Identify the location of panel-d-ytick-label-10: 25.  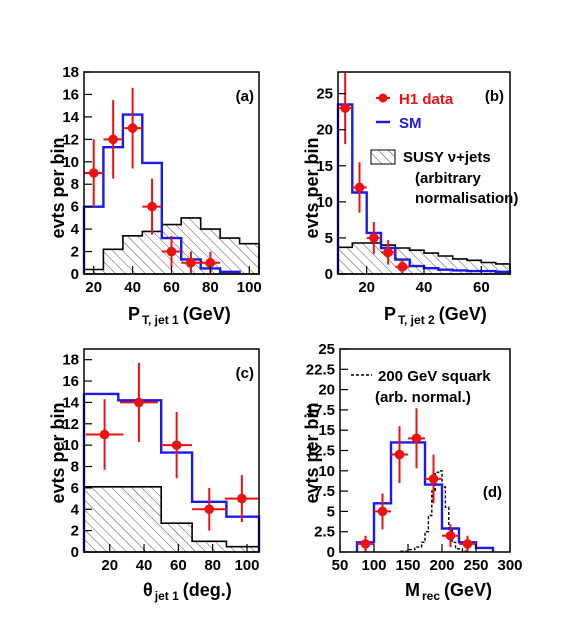
(326, 349).